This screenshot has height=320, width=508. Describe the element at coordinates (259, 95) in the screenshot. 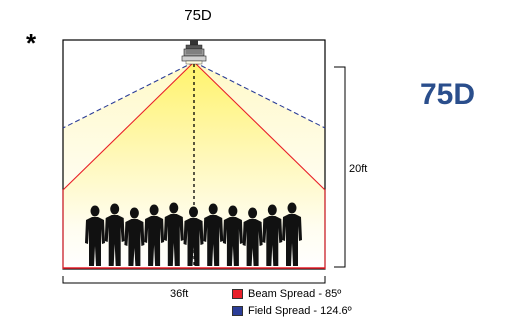

I see `field-spread-line-right` at that location.